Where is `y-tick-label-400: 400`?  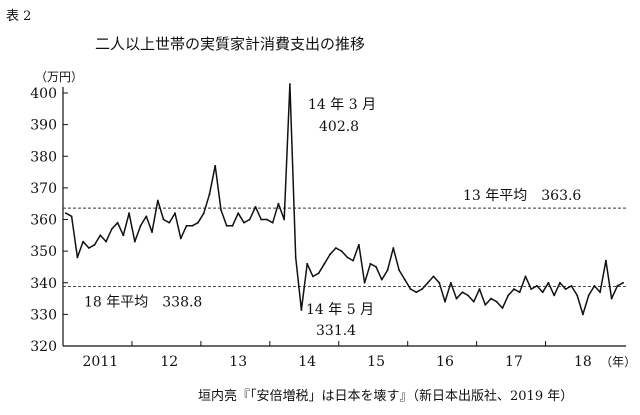 y-tick-label-400: 400 is located at coordinates (43, 94).